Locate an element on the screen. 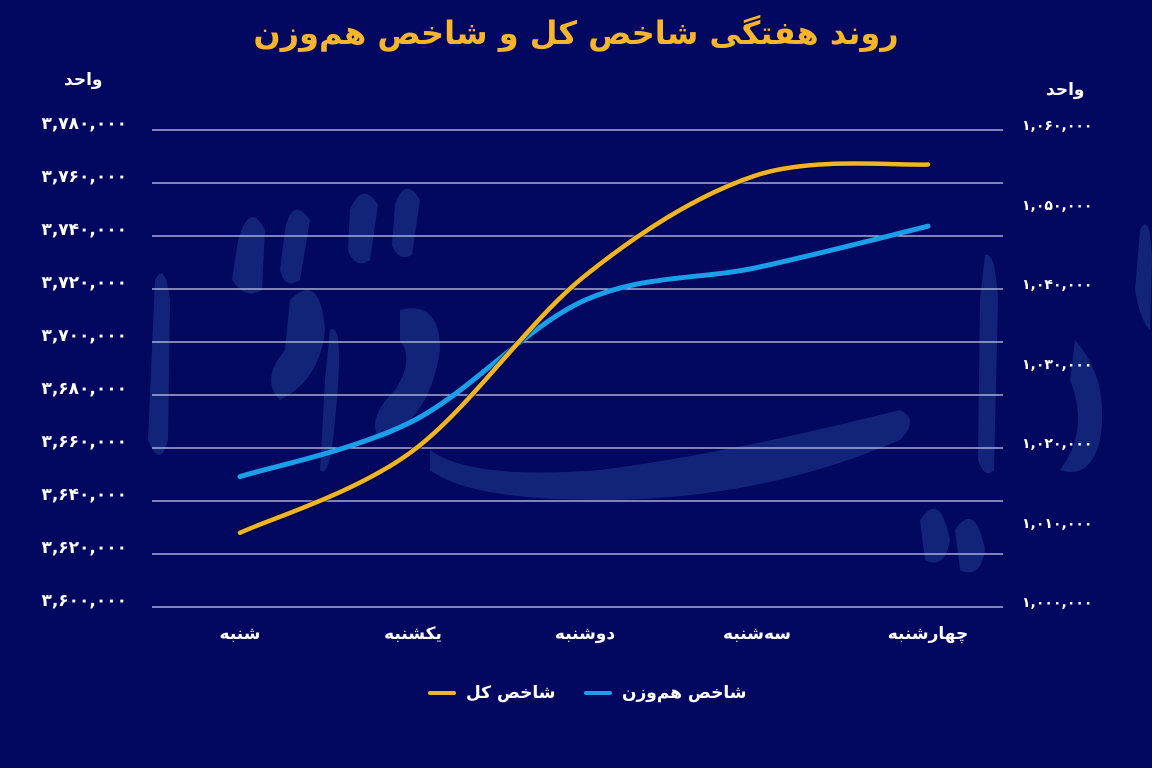 Image resolution: width=1152 pixels, height=768 pixels. x-axis-label: دوشنبه is located at coordinates (585, 634).